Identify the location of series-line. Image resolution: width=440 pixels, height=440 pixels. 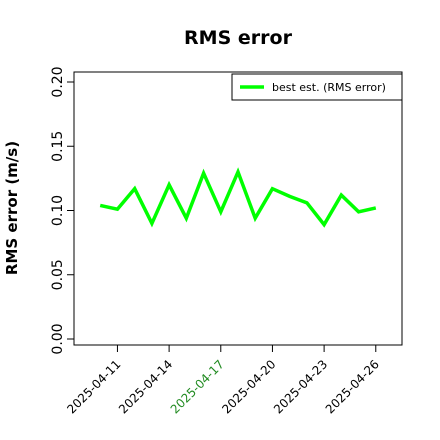
(238, 197).